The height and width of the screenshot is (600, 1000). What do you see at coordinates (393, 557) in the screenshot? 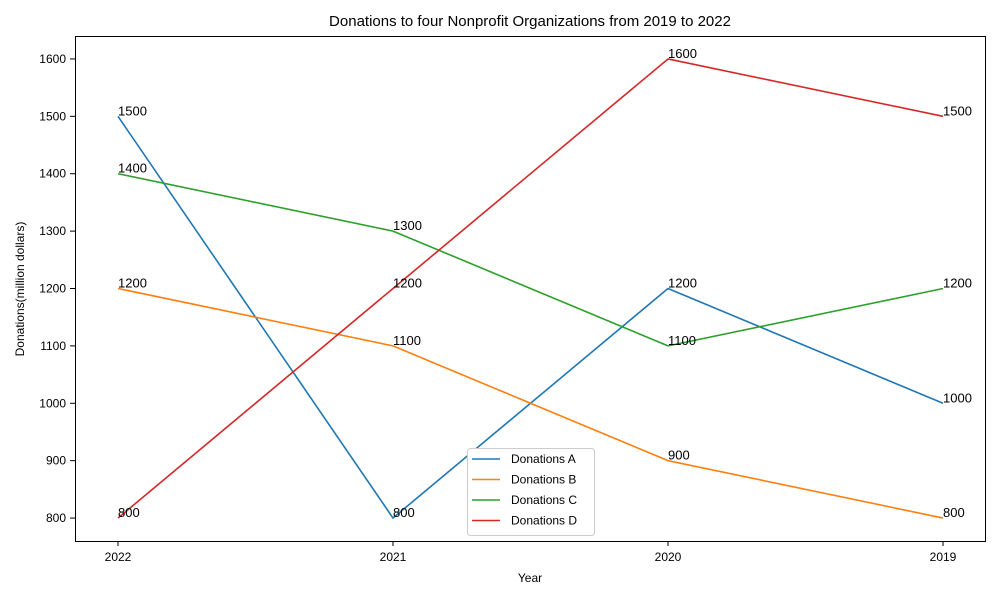
I see `x-tick-label: 2021` at bounding box center [393, 557].